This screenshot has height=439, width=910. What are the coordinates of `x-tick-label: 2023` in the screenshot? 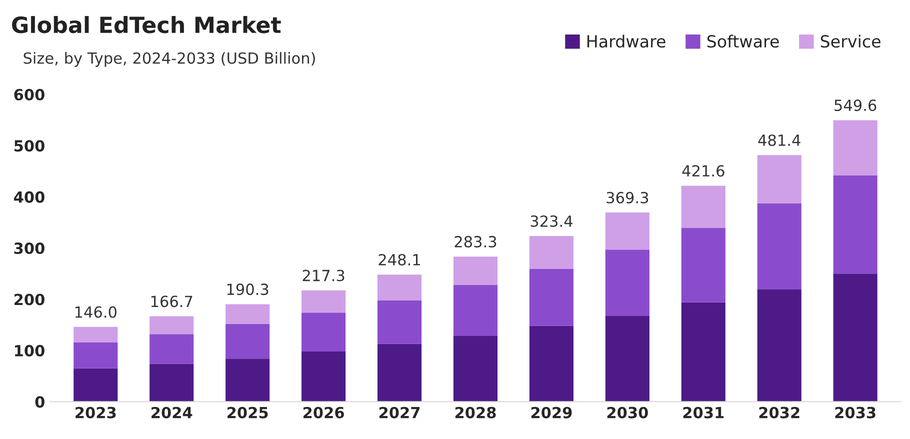 It's located at (96, 412).